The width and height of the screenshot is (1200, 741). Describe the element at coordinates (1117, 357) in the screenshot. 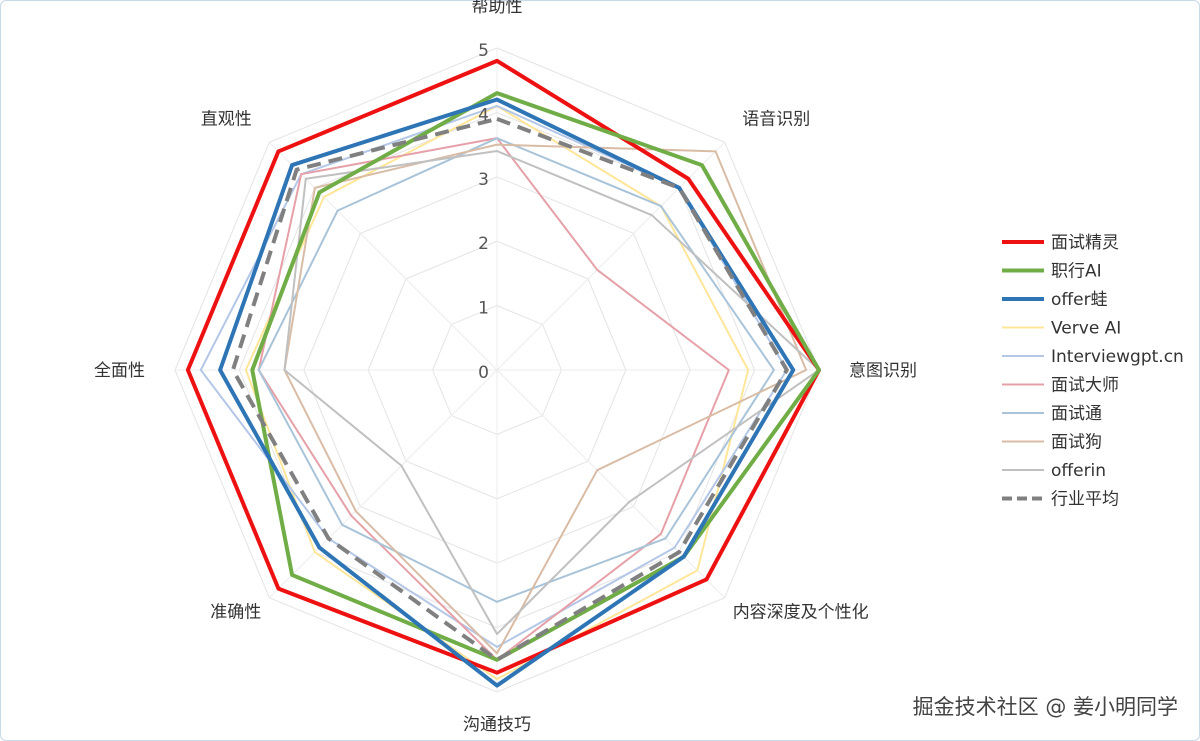

I see `legend-label: Interviewgpt.cn` at that location.